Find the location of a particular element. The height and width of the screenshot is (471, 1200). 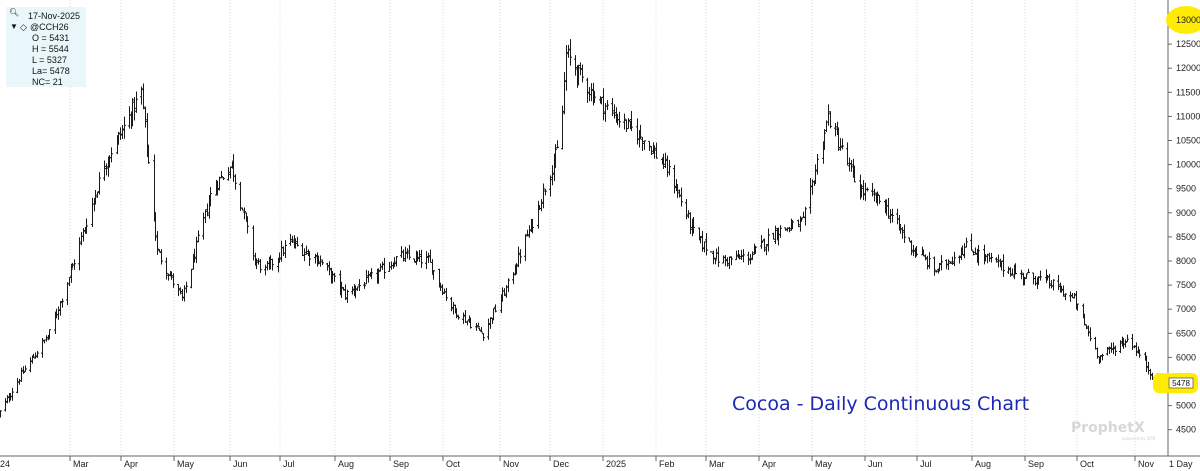

last-price-label-box is located at coordinates (1181, 383).